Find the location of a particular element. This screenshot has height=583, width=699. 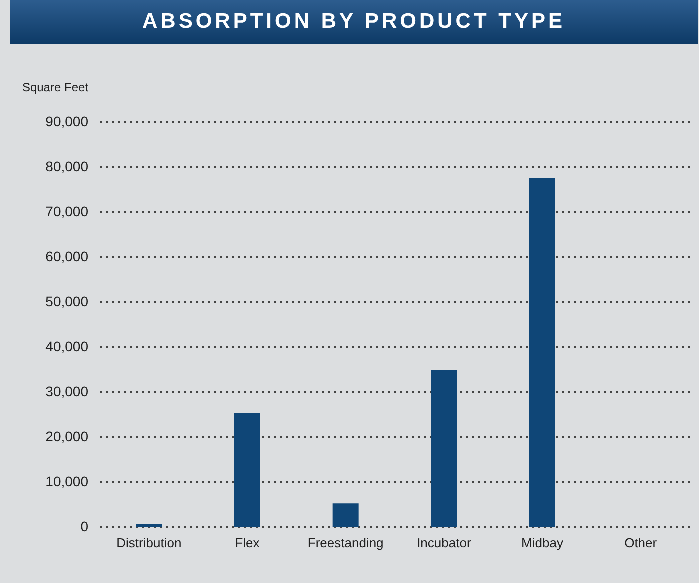

x-tick-label: Flex is located at coordinates (247, 543).